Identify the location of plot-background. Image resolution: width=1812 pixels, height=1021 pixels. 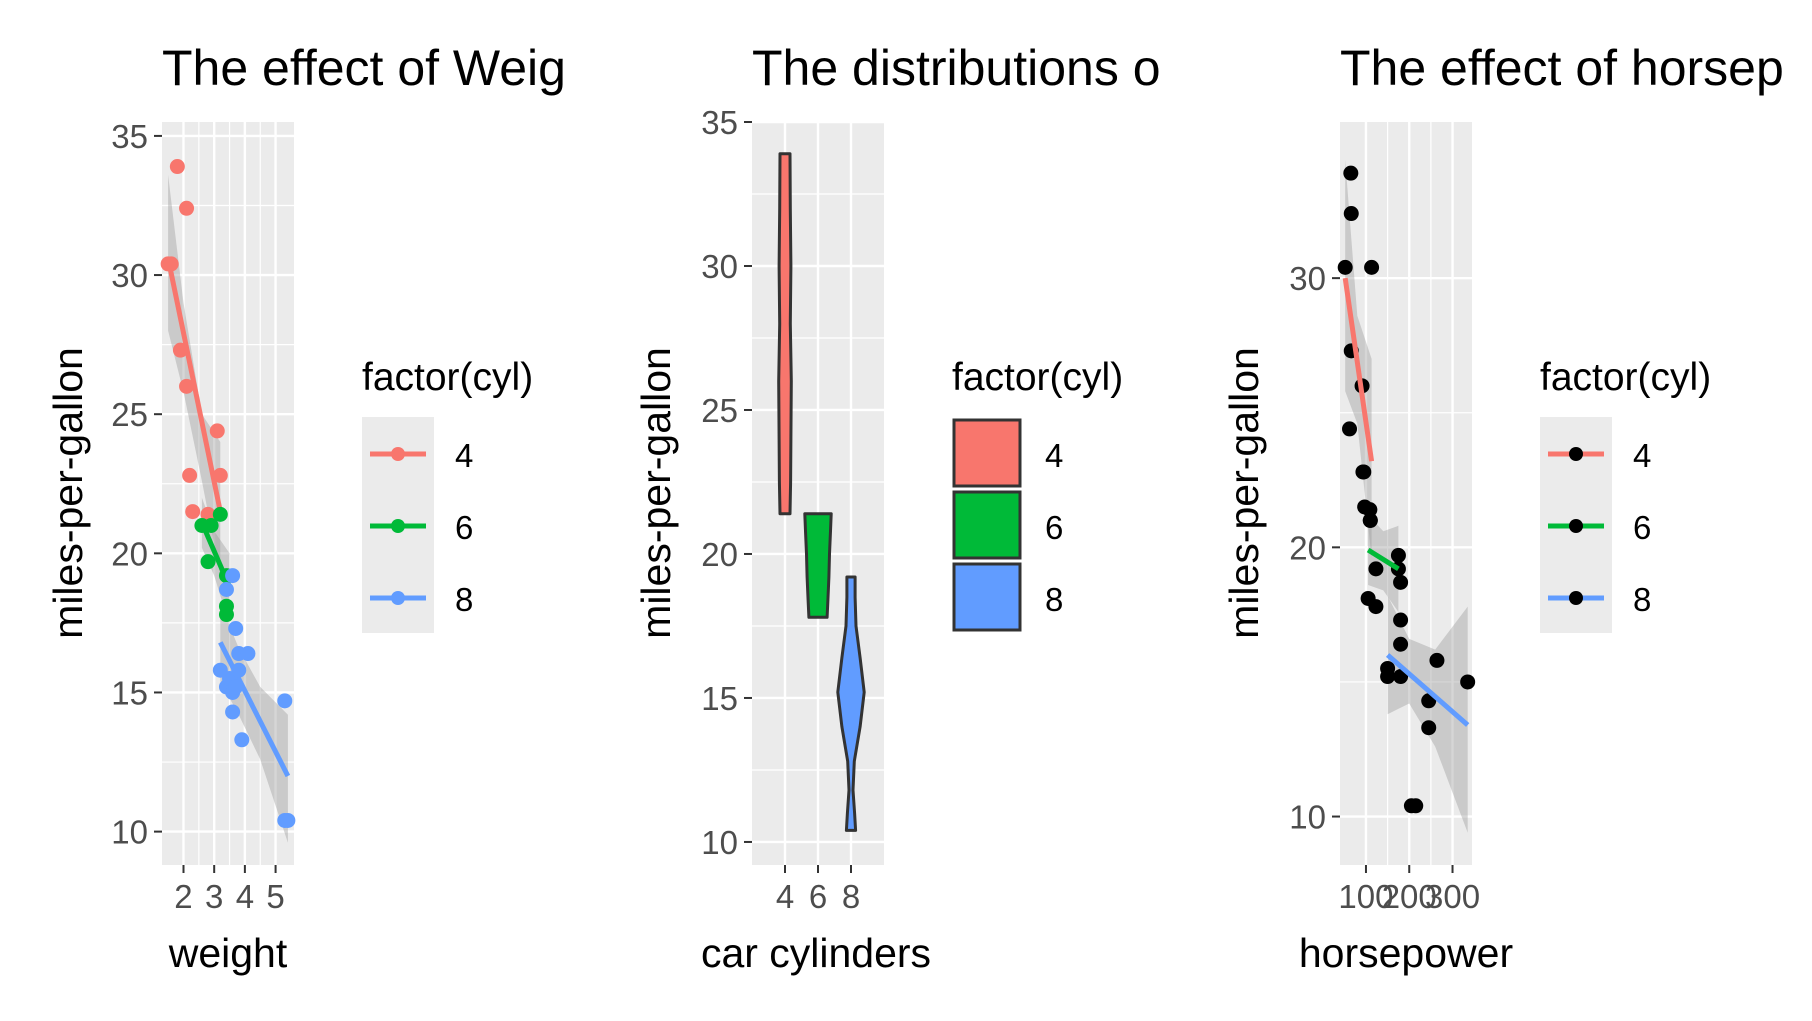
(1406, 493).